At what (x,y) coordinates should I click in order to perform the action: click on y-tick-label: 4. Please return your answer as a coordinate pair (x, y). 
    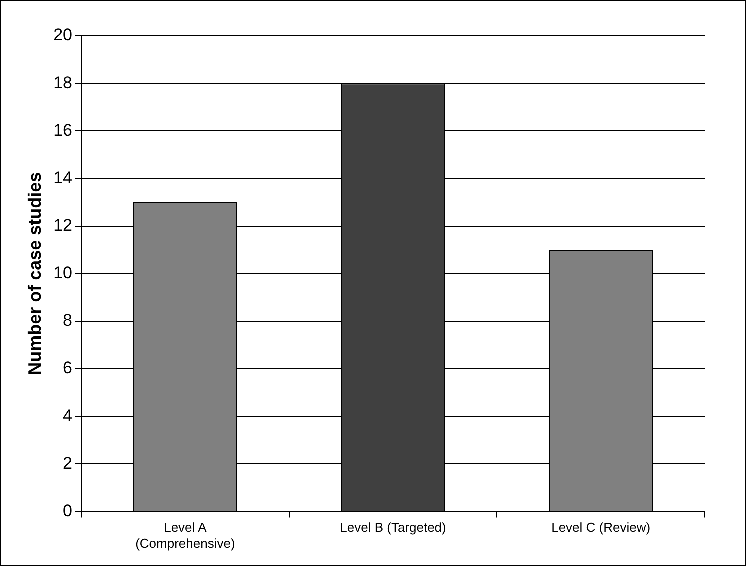
    Looking at the image, I should click on (68, 416).